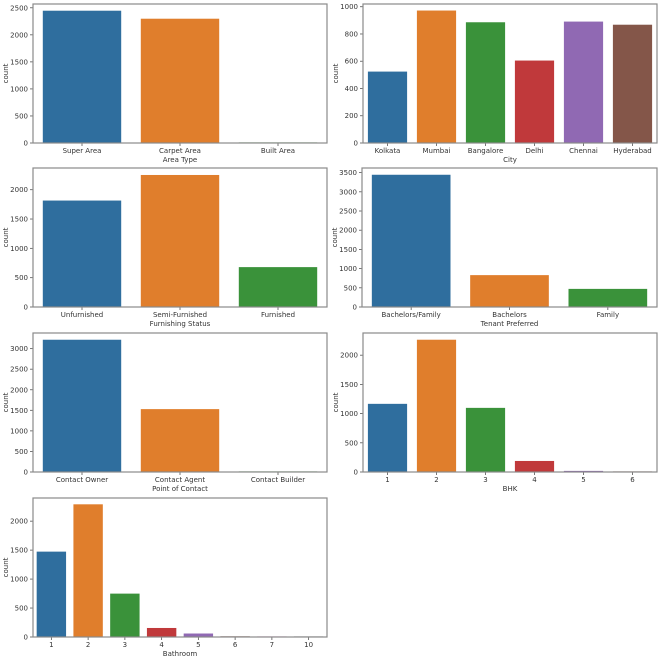 The image size is (660, 660). I want to click on bar-unfurnished, so click(82, 253).